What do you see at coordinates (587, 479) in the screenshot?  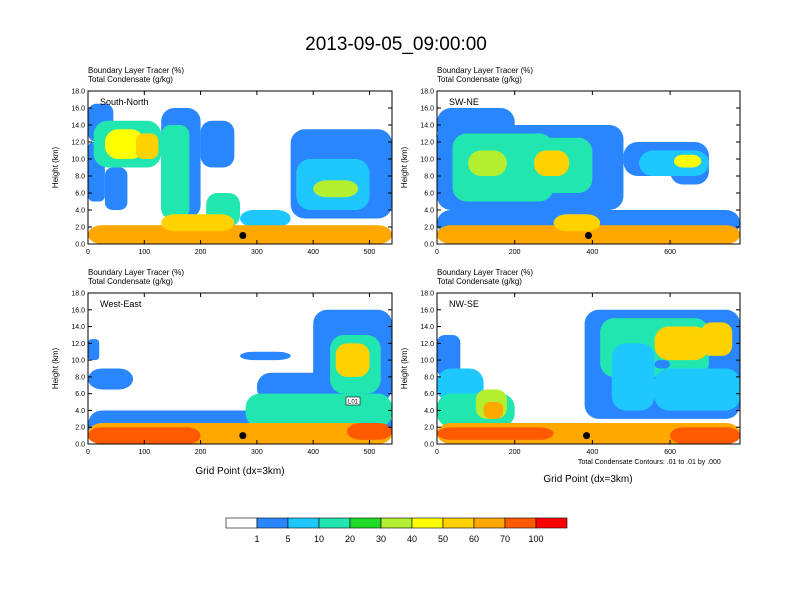 I see `x-axis-title-right: Grid Point (dx=3km)` at bounding box center [587, 479].